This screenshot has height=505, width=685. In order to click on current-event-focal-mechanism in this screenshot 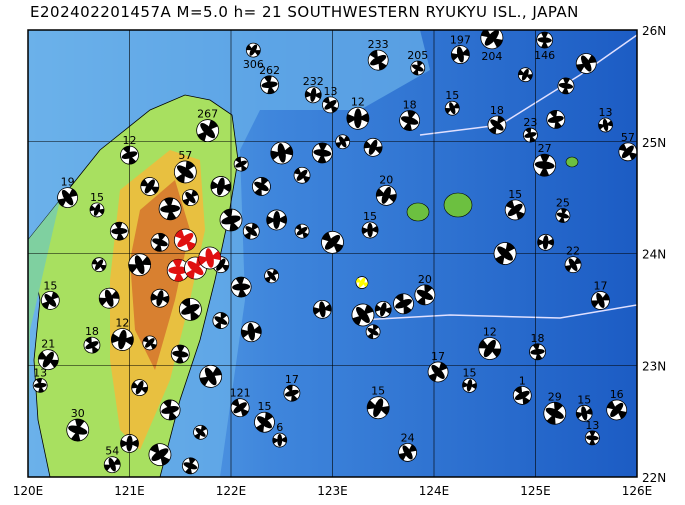, I will do `click(362, 282)`.